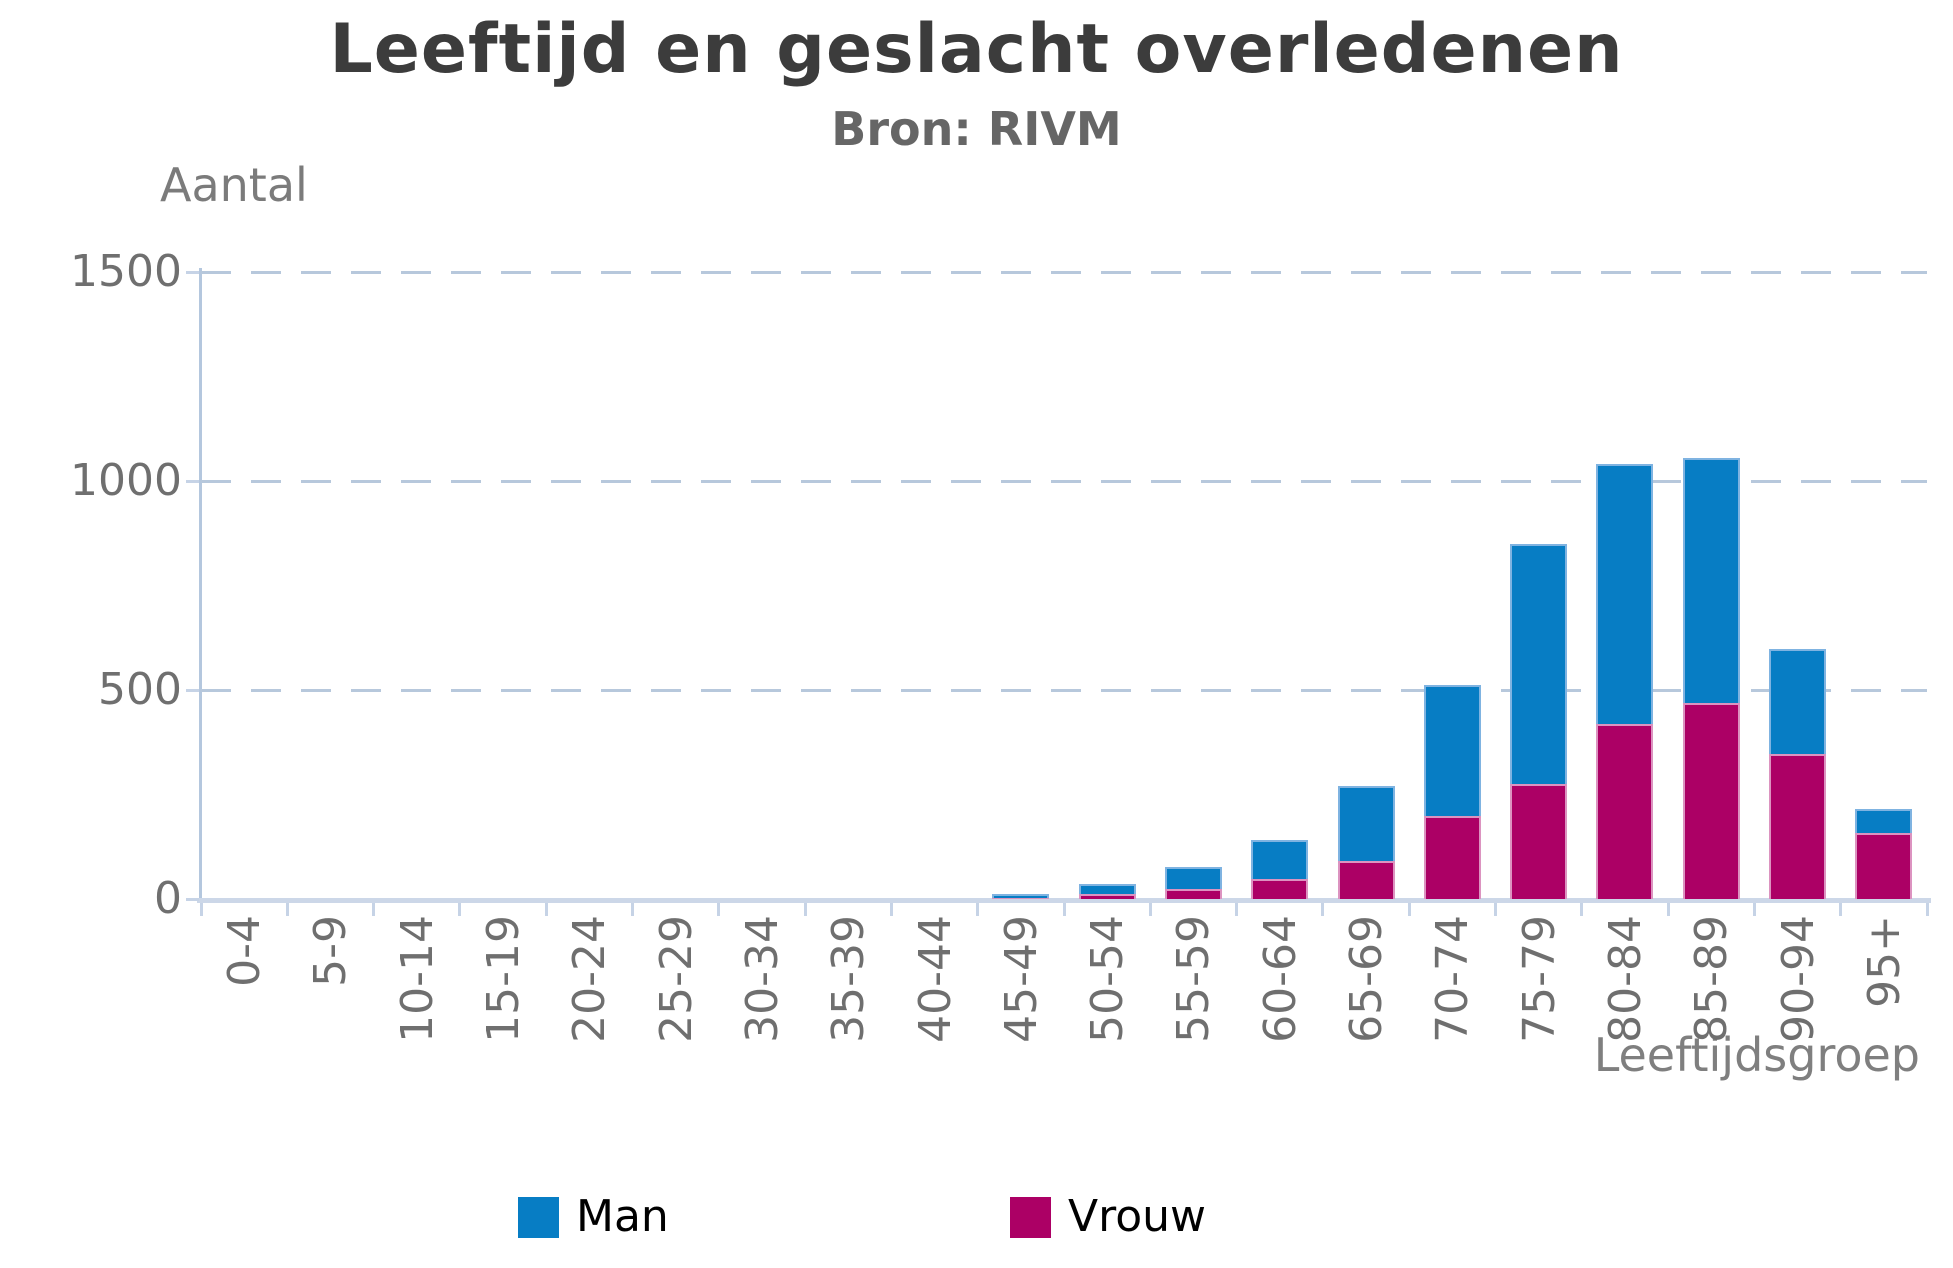 Image resolution: width=1953 pixels, height=1268 pixels. I want to click on legend-label: Man, so click(622, 1216).